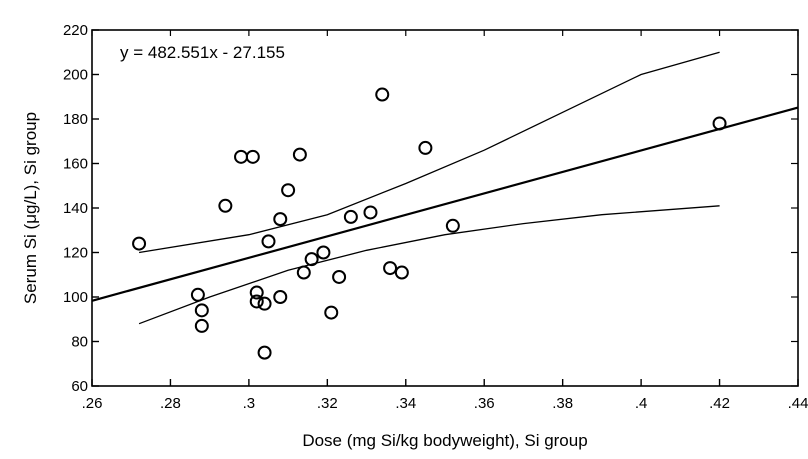  I want to click on y-tick-label: 100, so click(75, 297).